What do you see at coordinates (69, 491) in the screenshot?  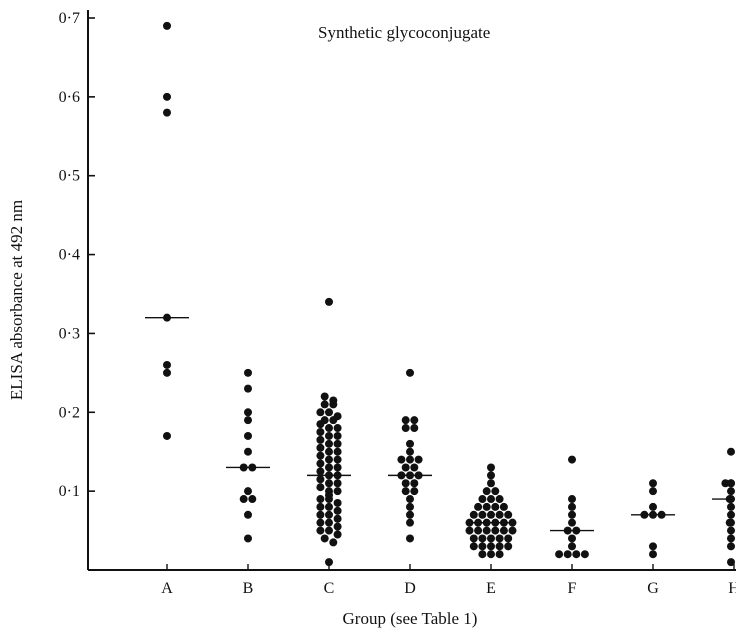 I see `y-tick-label: 0·1` at bounding box center [69, 491].